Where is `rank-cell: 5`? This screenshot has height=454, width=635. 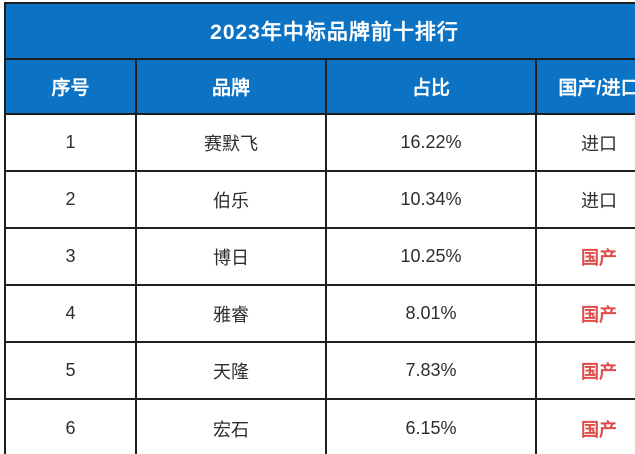
rank-cell: 5 is located at coordinates (71, 371).